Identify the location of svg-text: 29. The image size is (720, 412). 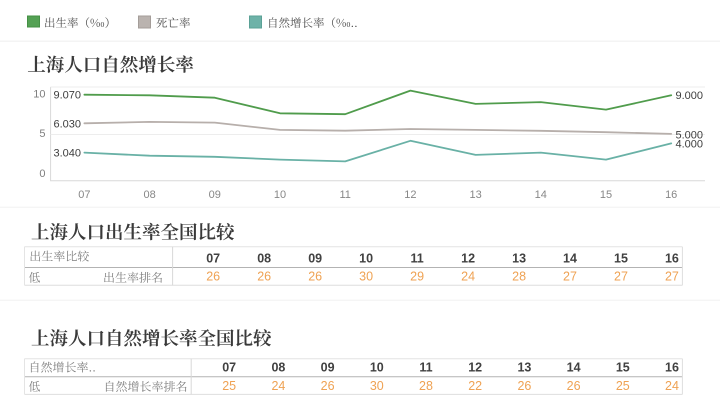
(417, 276).